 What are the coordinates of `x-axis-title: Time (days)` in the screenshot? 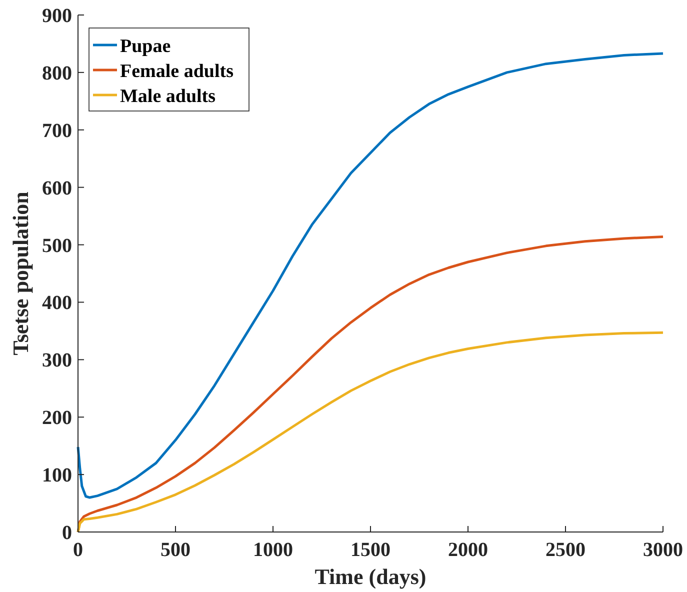 It's located at (370, 576).